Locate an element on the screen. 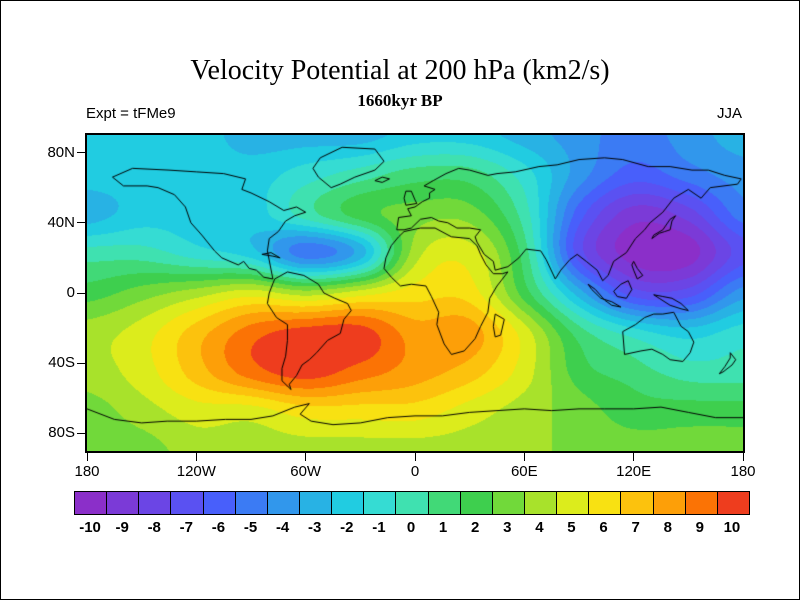  lon-tick-label: 60E is located at coordinates (524, 471).